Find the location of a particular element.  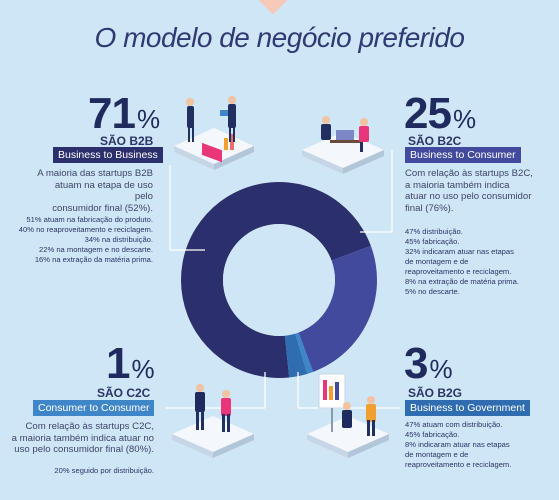

b2b-percent: 71% is located at coordinates (124, 113).